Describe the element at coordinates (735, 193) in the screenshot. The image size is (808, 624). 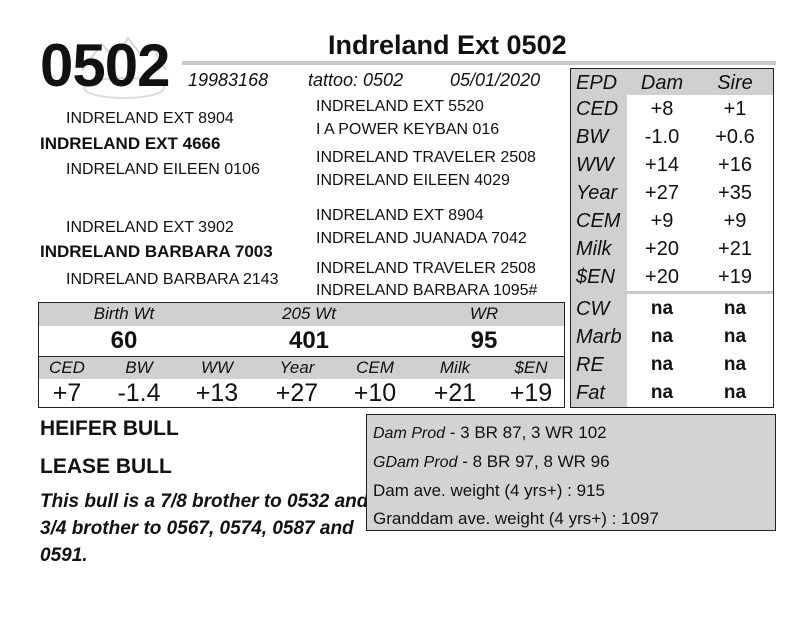
I see `epd-sire-value: +35` at that location.